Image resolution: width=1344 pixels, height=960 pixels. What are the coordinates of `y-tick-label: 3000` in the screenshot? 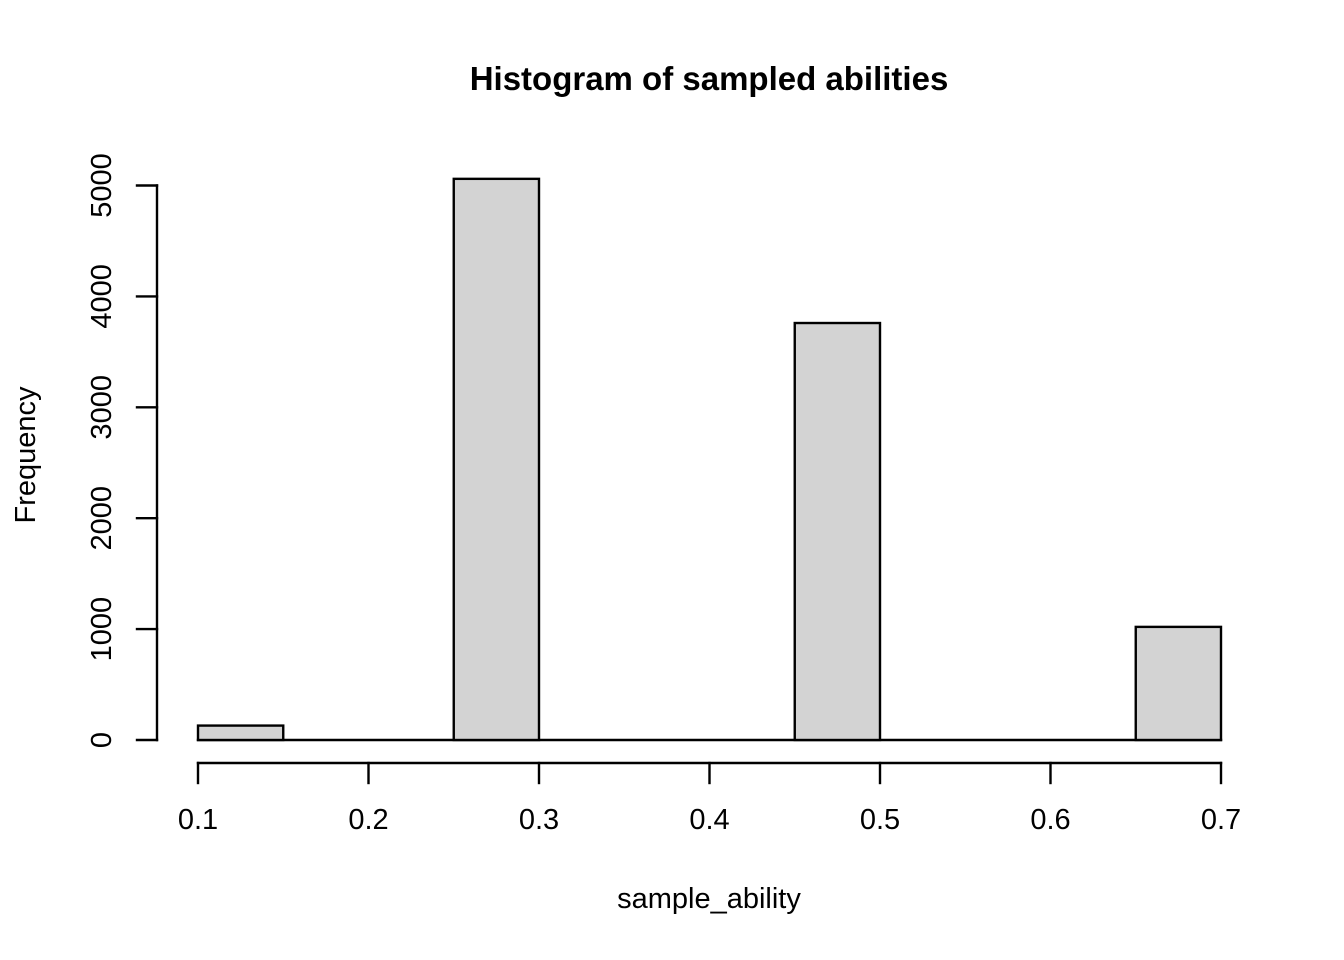 It's located at (102, 407).